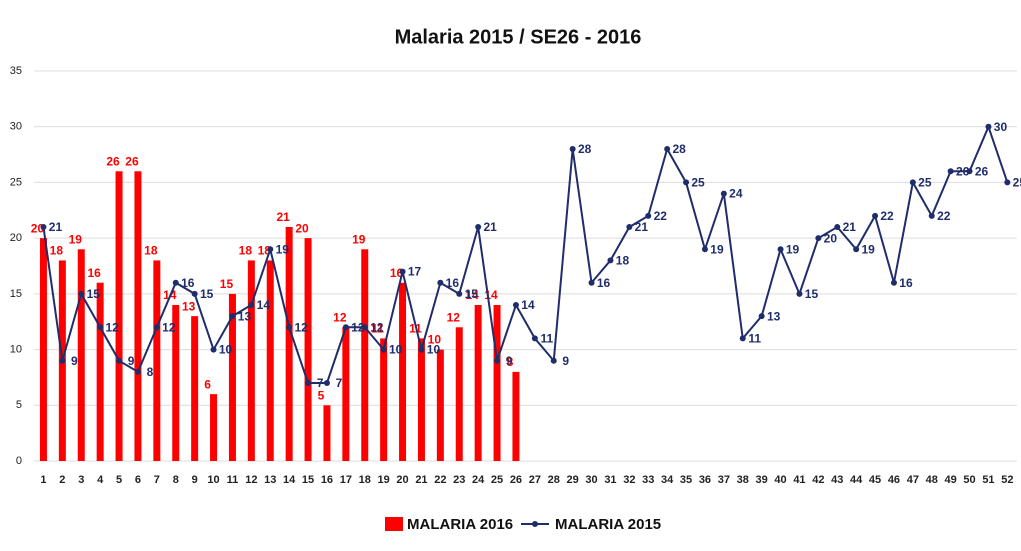  I want to click on x-tick-label: 22, so click(440, 480).